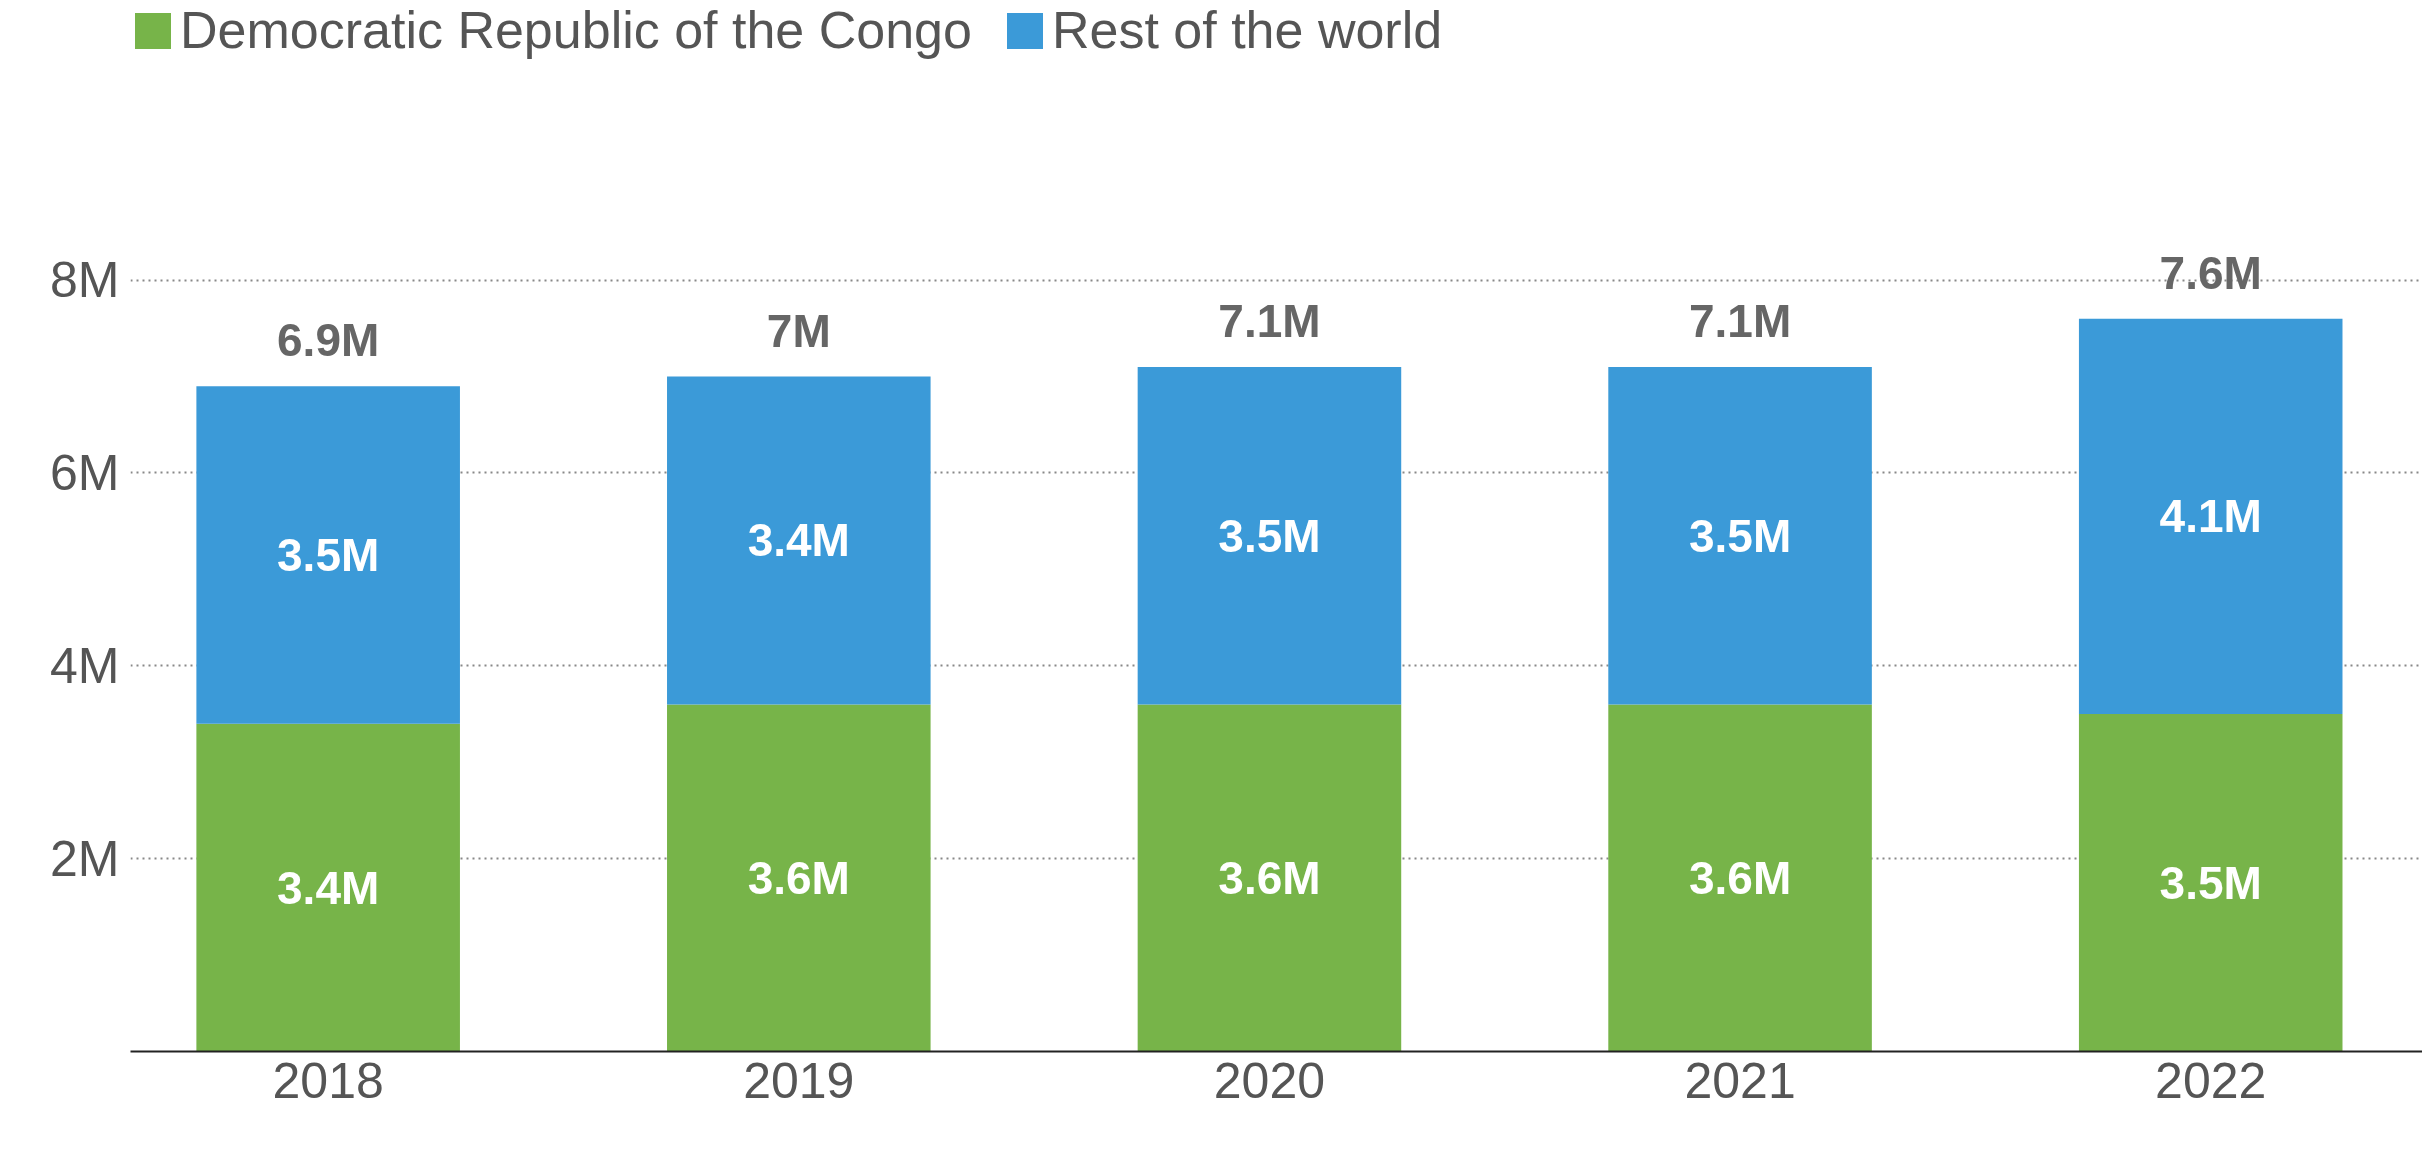 The width and height of the screenshot is (2422, 1151). What do you see at coordinates (85, 665) in the screenshot?
I see `y-tick-label: 4M` at bounding box center [85, 665].